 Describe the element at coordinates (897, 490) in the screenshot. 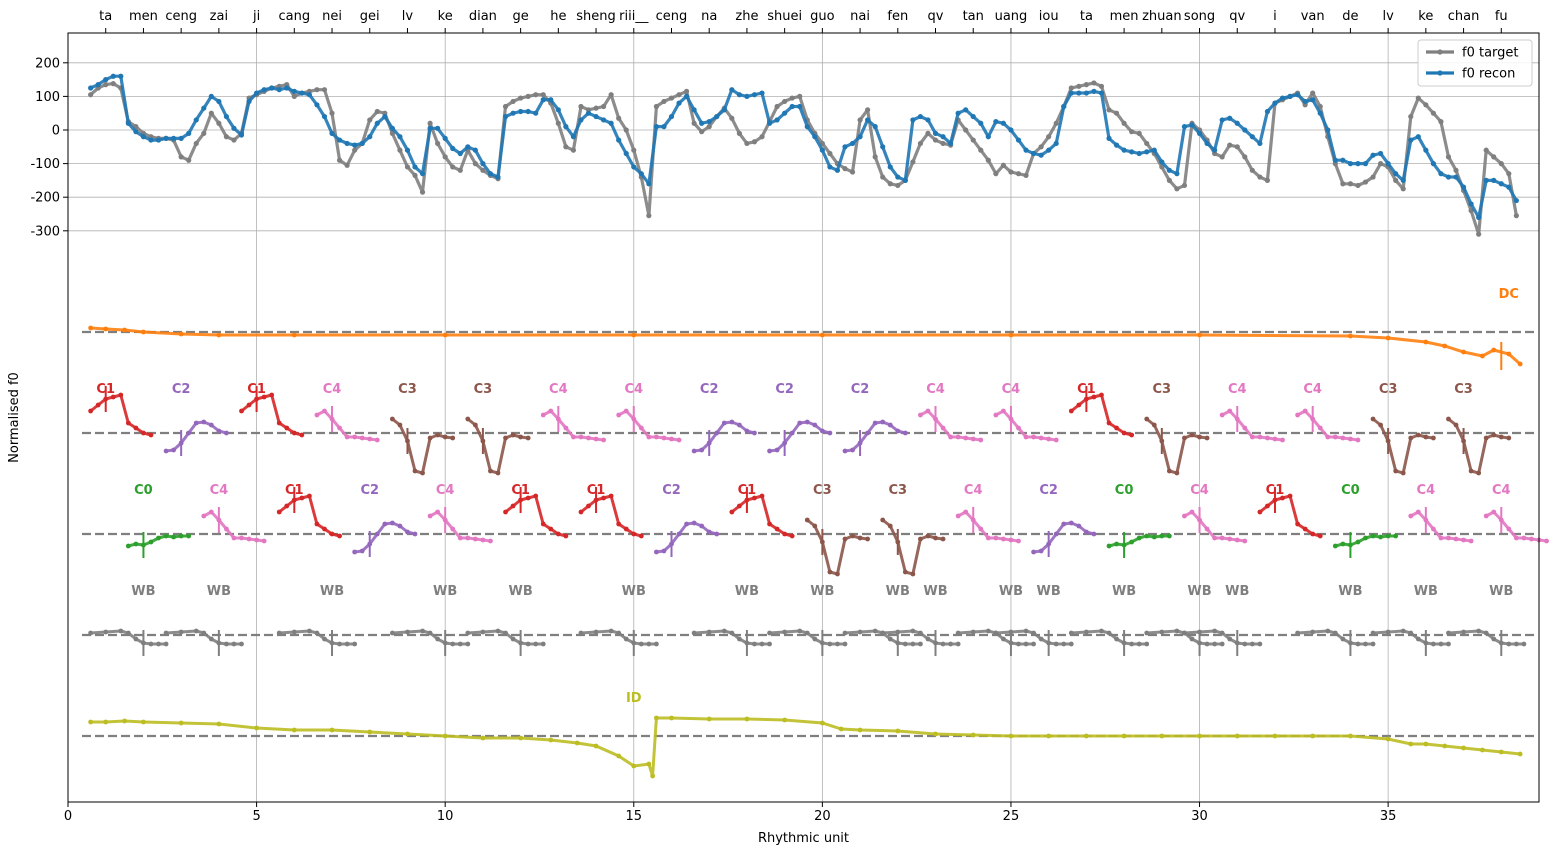

I see `c-row2-atom-label: C3` at that location.